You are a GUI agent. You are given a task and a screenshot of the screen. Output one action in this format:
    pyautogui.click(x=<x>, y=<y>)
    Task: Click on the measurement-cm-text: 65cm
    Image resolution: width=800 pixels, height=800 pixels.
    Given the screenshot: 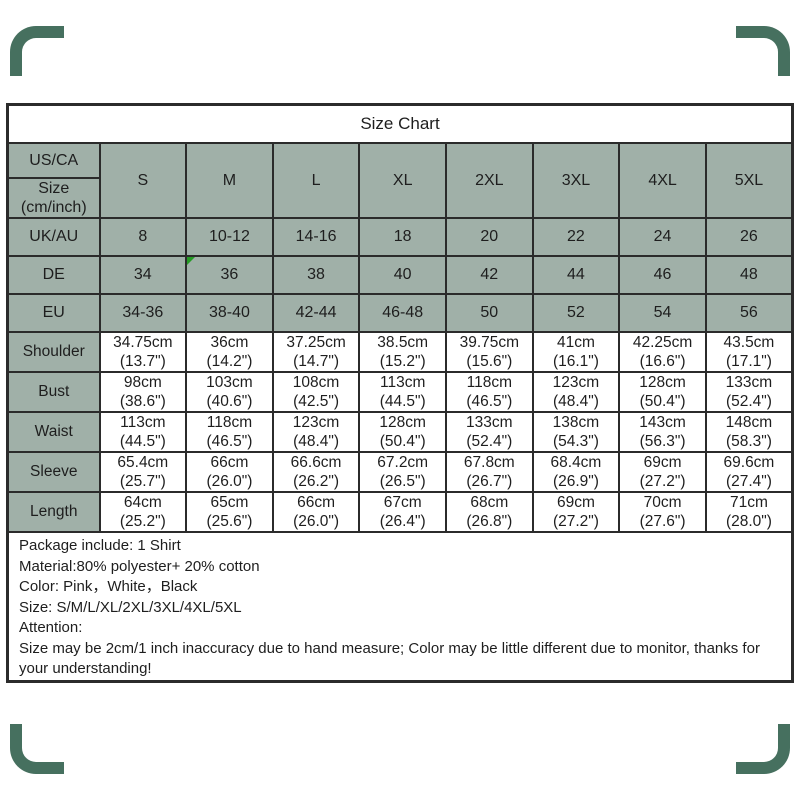 What is the action you would take?
    pyautogui.click(x=229, y=502)
    